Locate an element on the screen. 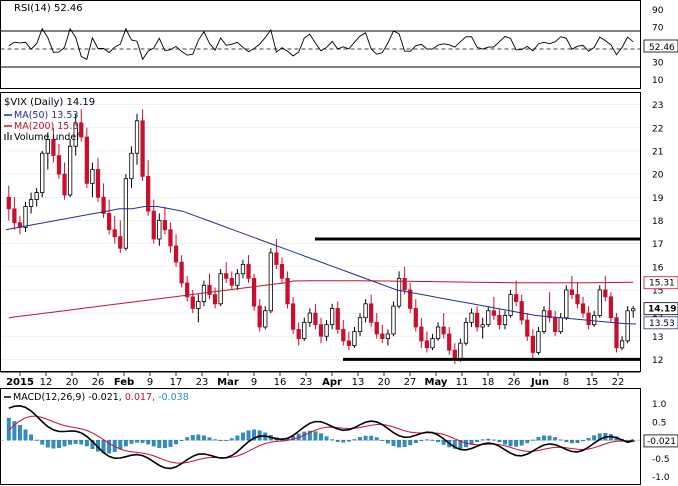 This screenshot has width=678, height=486. rsi-value-label: 52.46 is located at coordinates (662, 48).